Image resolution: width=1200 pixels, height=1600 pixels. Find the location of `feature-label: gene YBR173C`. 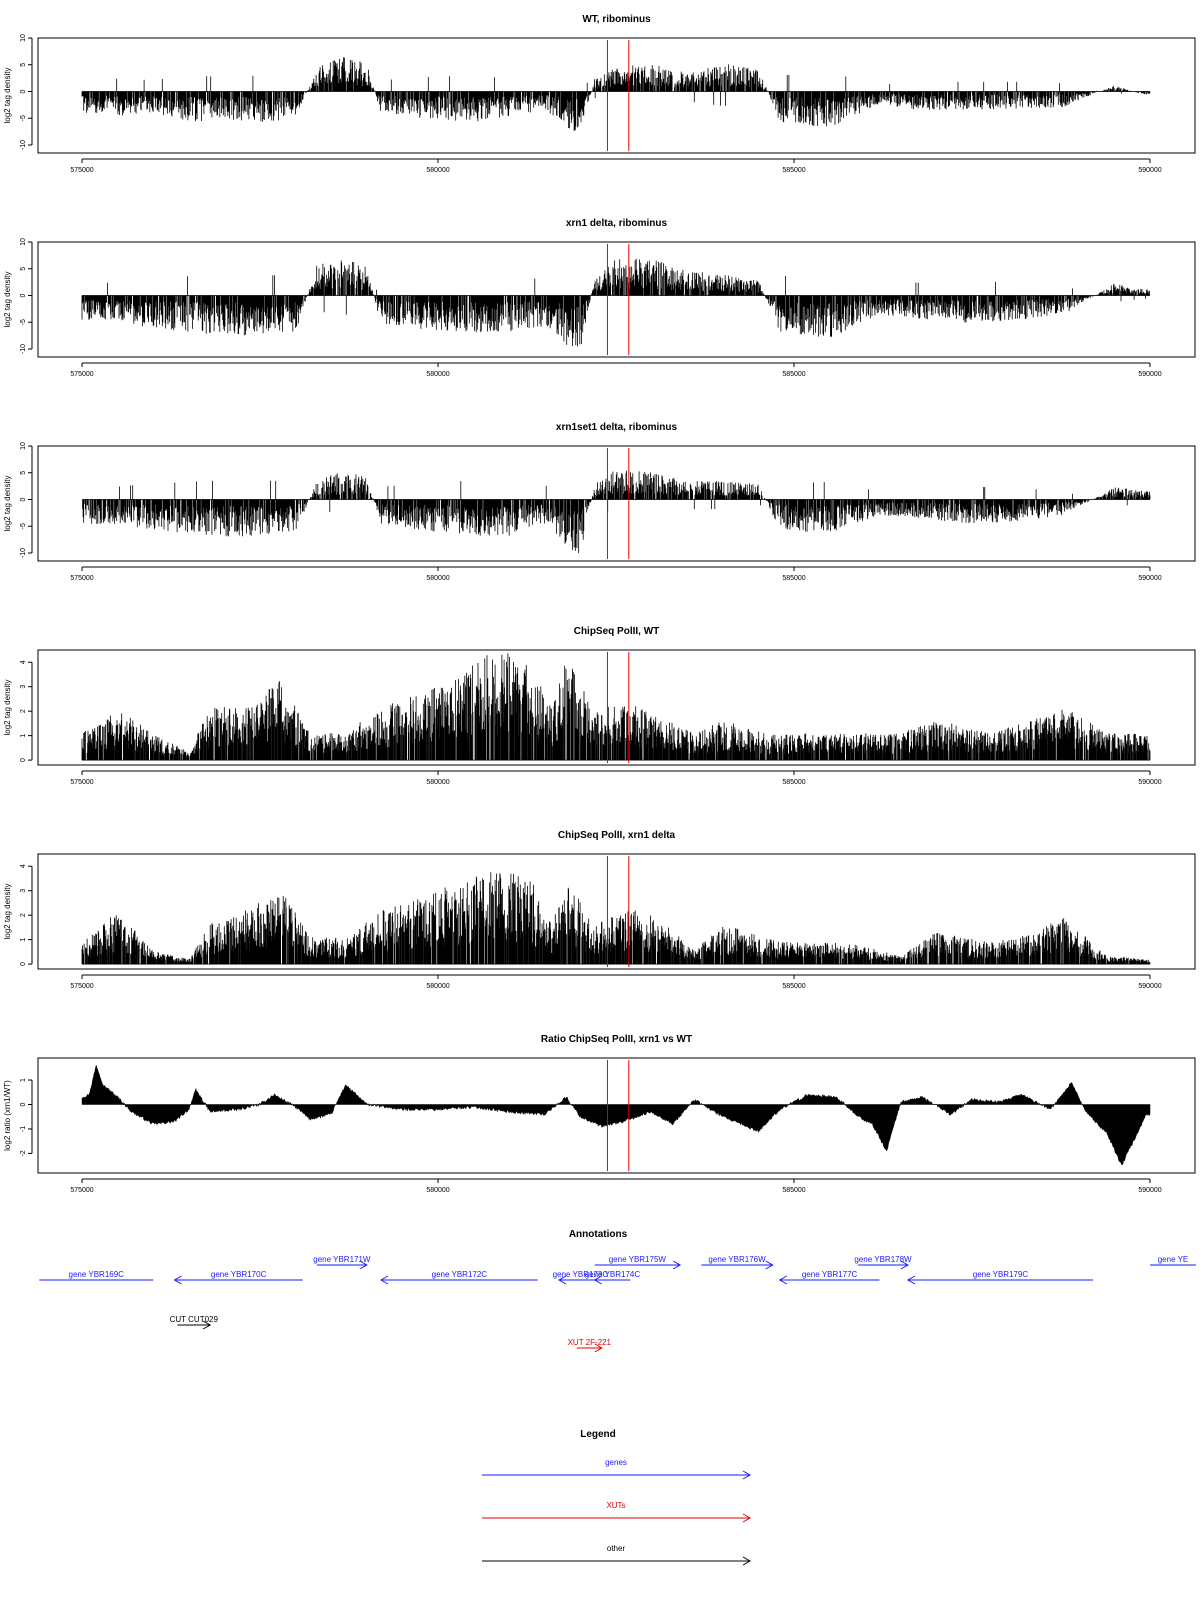

feature-label: gene YBR173C is located at coordinates (581, 1274).